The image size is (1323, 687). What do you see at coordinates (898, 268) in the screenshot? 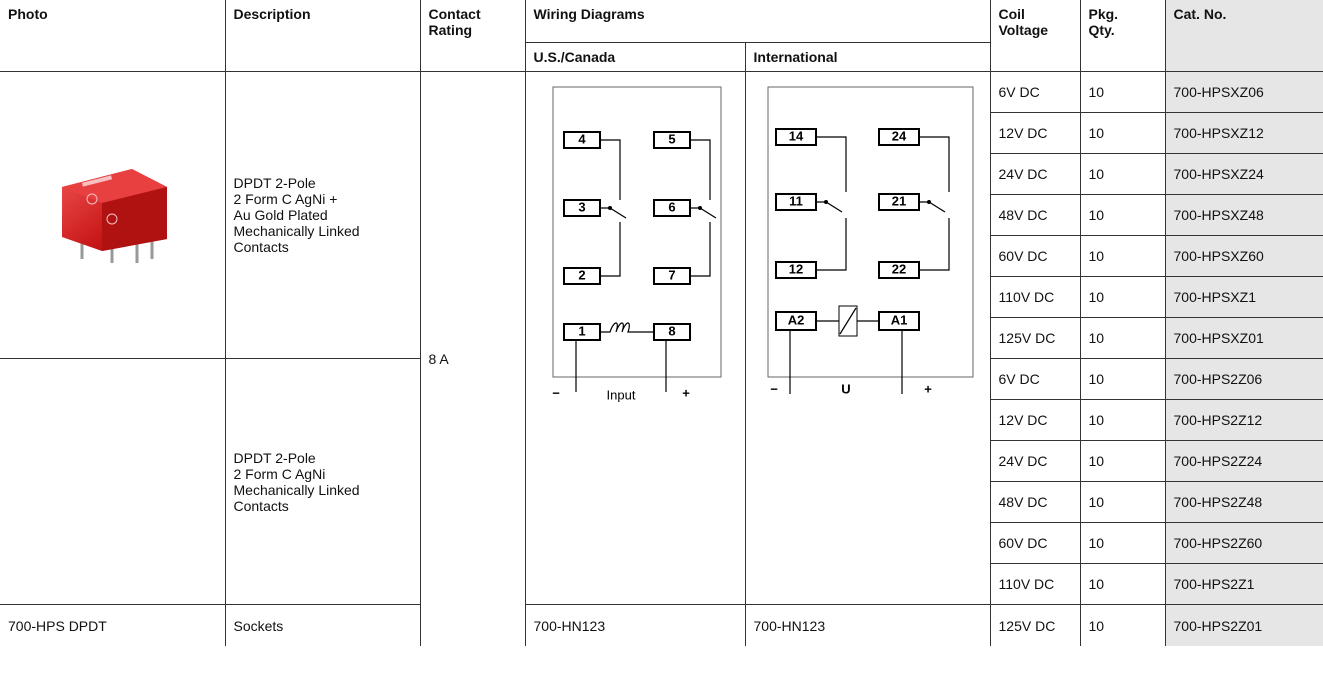
I see `terminal-label: 22` at bounding box center [898, 268].